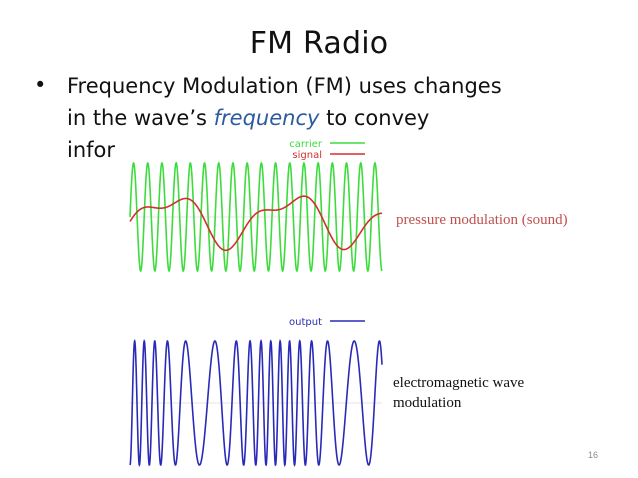  Describe the element at coordinates (284, 86) in the screenshot. I see `bullet-line-1: Frequency Modulation (FM) uses changes` at that location.